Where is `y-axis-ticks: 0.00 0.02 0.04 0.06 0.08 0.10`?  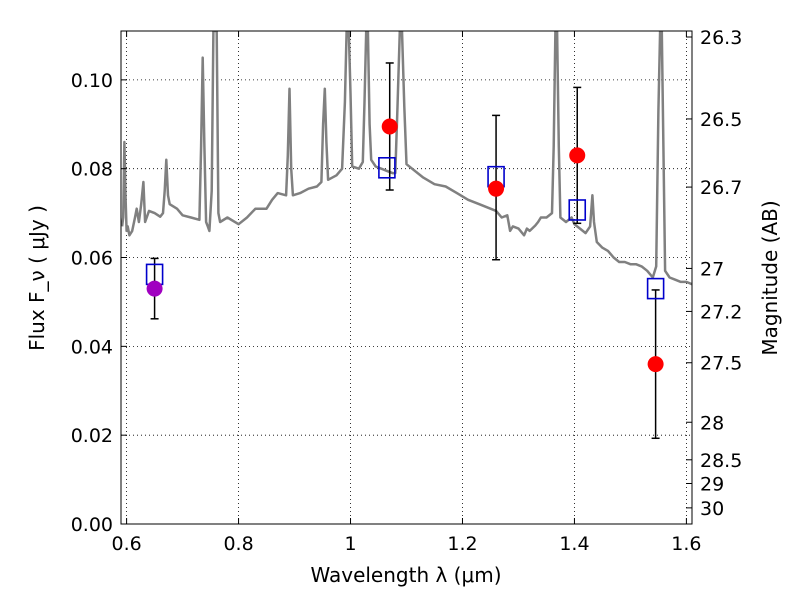
y-axis-ticks: 0.00 0.02 0.04 0.06 0.08 0.10 is located at coordinates (99, 303).